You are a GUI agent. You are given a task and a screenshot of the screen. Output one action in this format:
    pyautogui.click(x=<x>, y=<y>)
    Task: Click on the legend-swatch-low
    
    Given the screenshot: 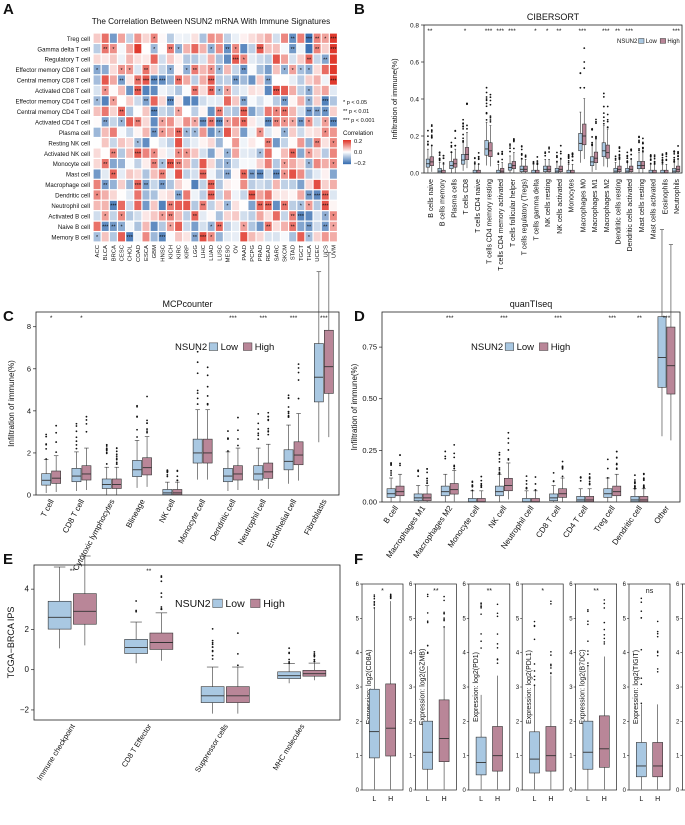 What is the action you would take?
    pyautogui.click(x=509, y=346)
    